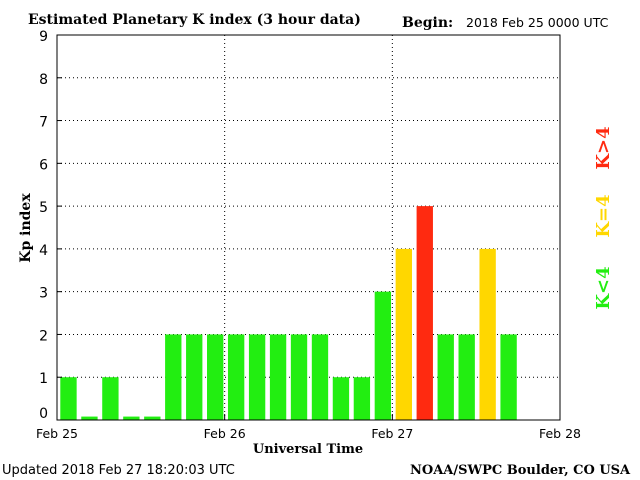 This screenshot has height=480, width=640. What do you see at coordinates (308, 449) in the screenshot?
I see `x-axis-label: Universal Time` at bounding box center [308, 449].